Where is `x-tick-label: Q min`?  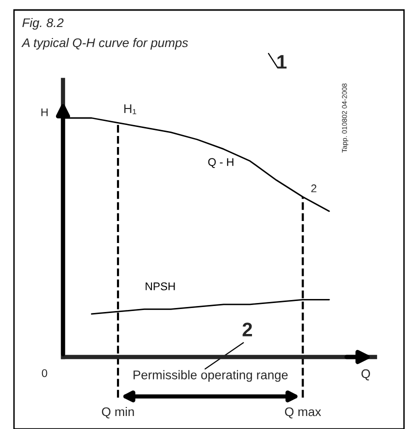
x-tick-label: Q min is located at coordinates (118, 412).